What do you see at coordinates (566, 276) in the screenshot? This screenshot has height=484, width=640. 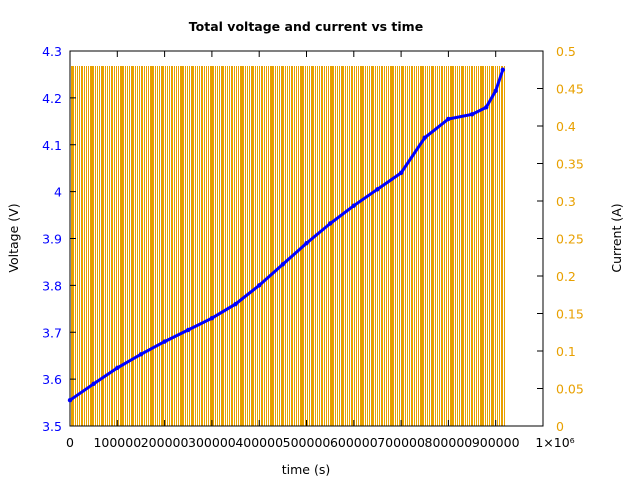 I see `y2-tick-label: 0.2` at bounding box center [566, 276].